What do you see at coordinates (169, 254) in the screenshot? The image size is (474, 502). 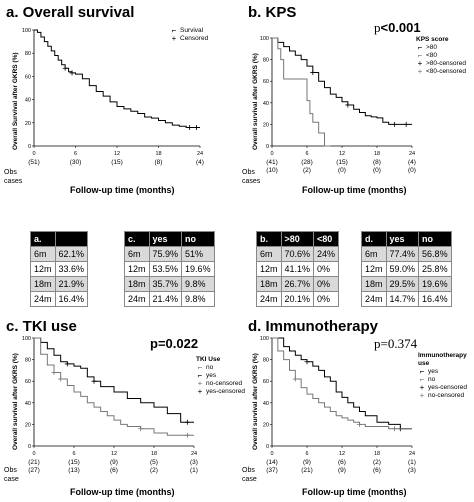 I see `table-row: 6m 75.9% 51%` at bounding box center [169, 254].